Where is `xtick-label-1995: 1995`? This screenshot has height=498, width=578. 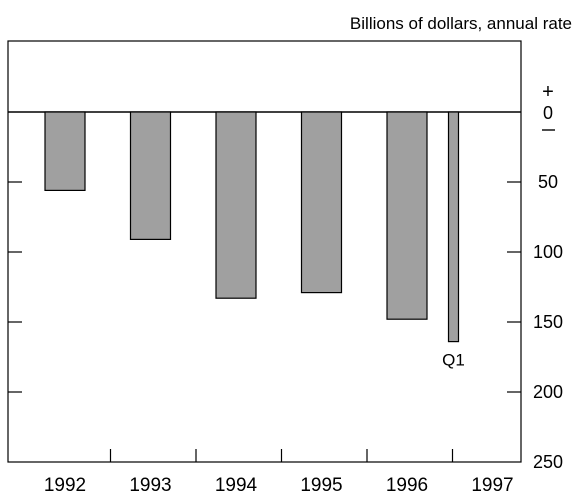 xtick-label-1995: 1995 is located at coordinates (321, 485).